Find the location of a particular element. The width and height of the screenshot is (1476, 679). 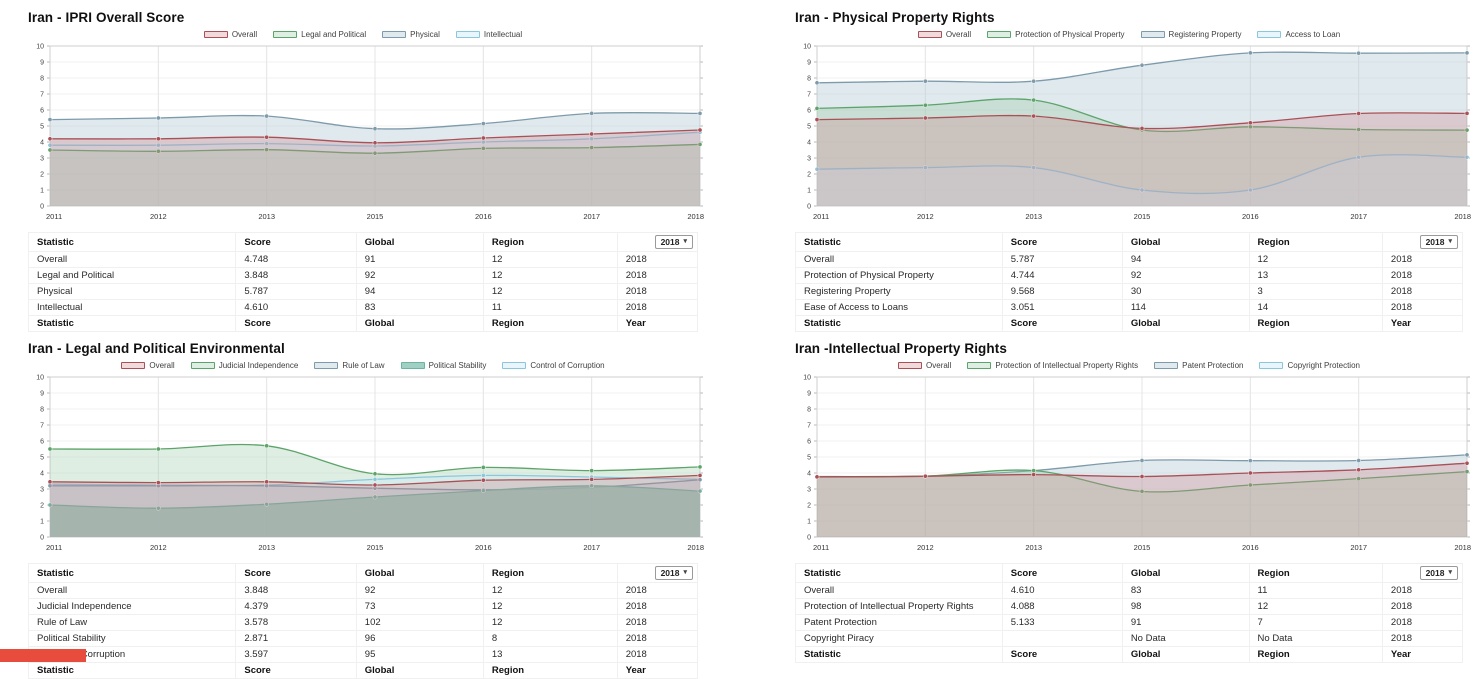

chart-canvas-legal-political-environment: 0 1 2 3 4 5 6 7 8 9 10 2011 2012 2013 2015 2016 2017 2018 is located at coordinates (366, 466).